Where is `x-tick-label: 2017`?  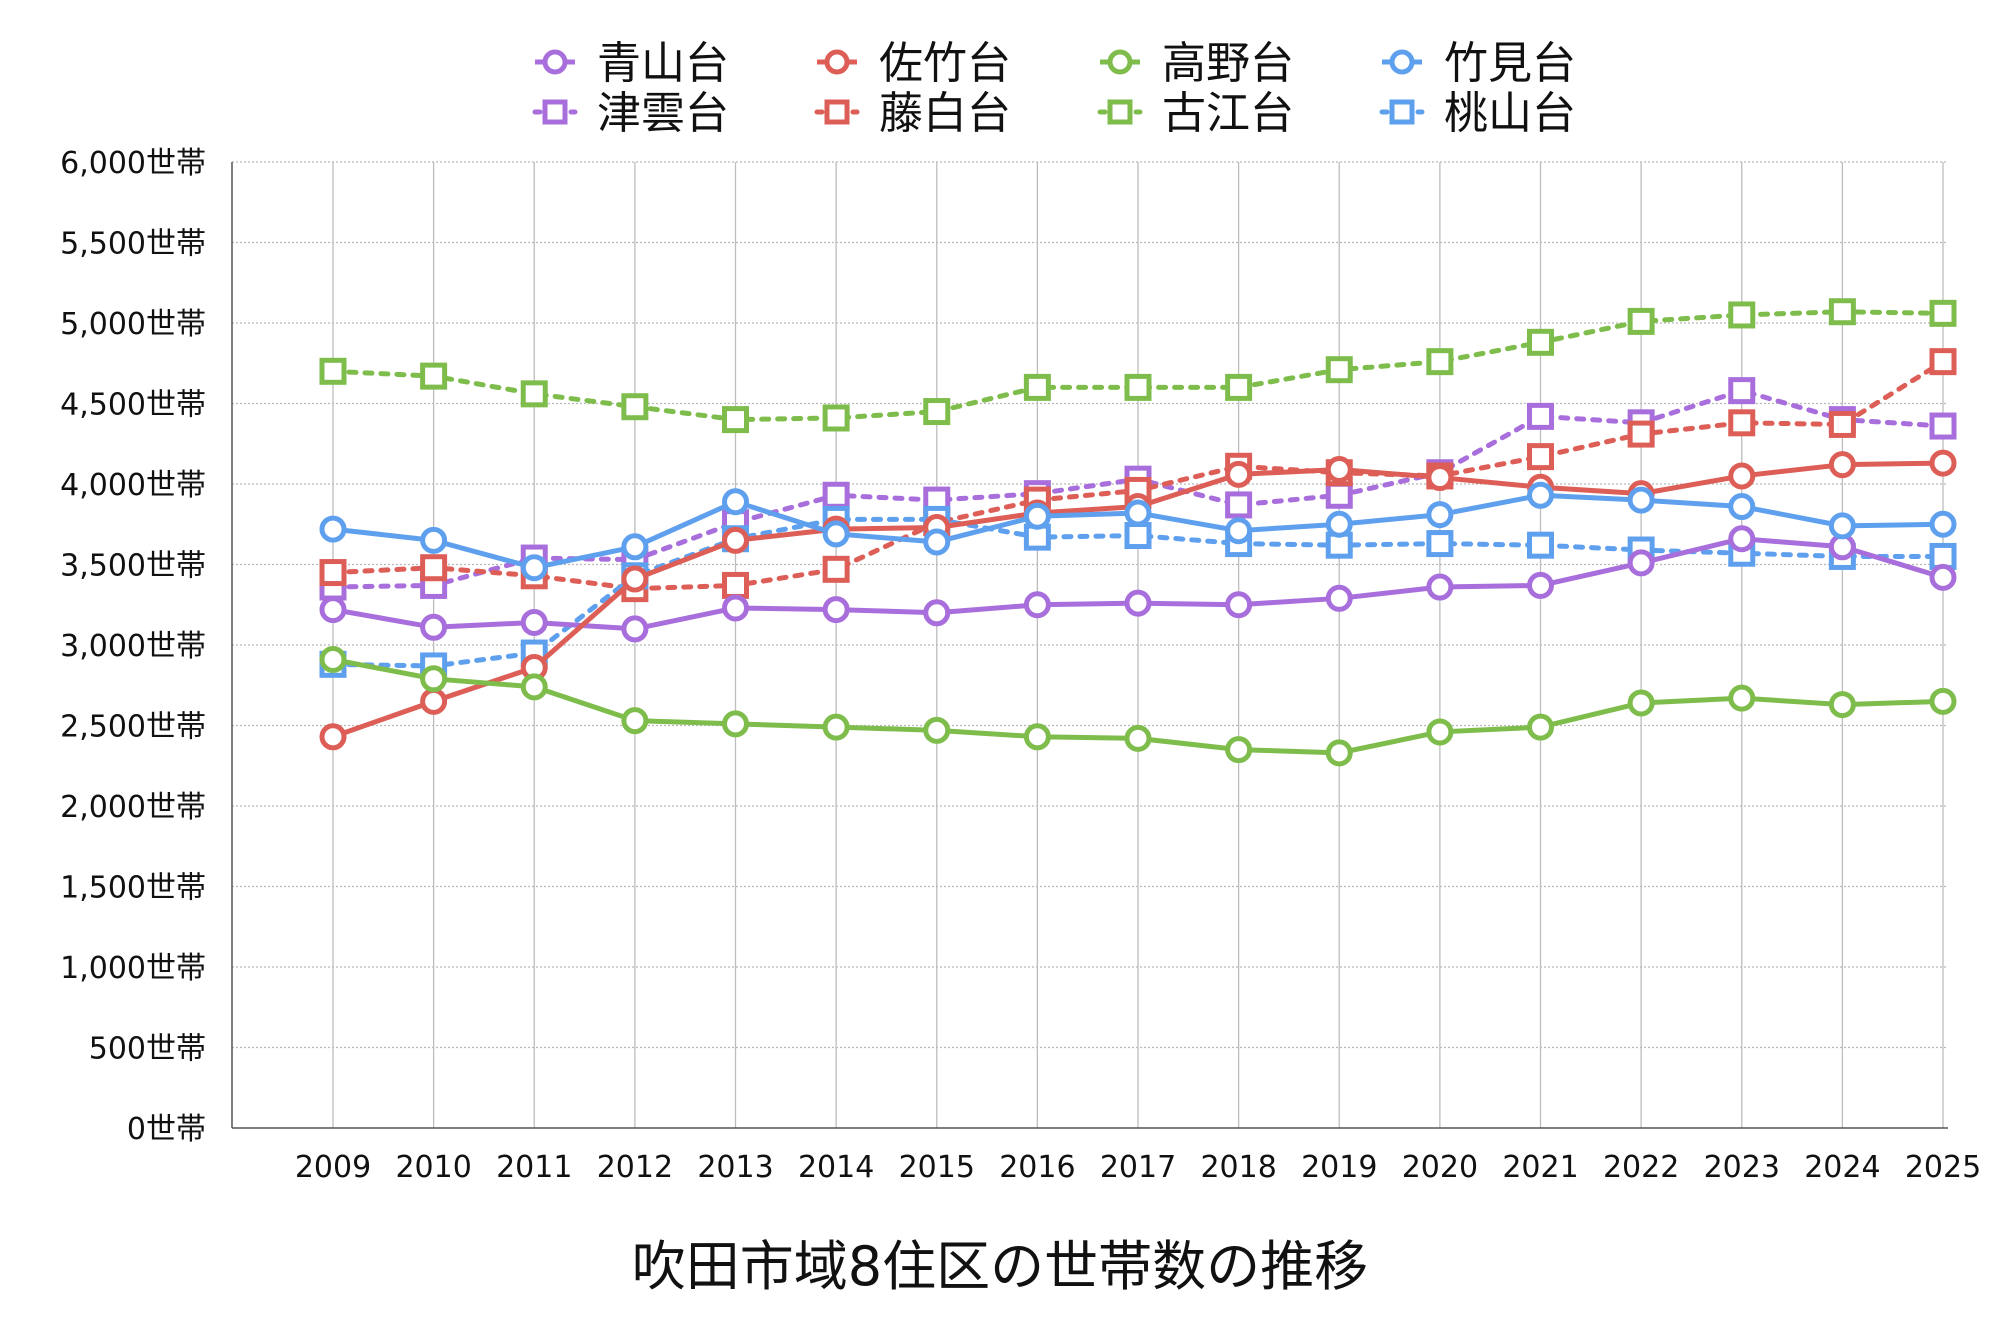
x-tick-label: 2017 is located at coordinates (1138, 1167).